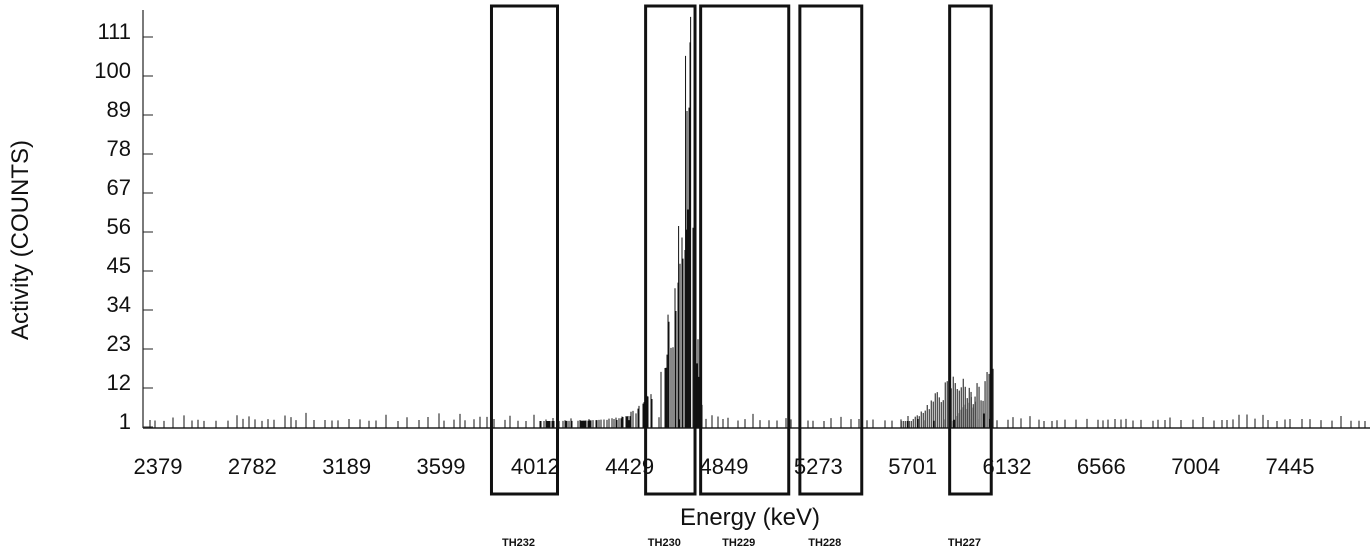 This screenshot has width=1372, height=550. Describe the element at coordinates (119, 109) in the screenshot. I see `y-tick-label: 89` at that location.